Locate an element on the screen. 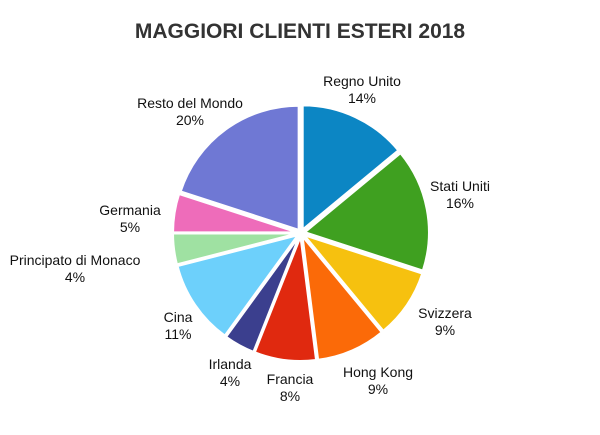 The width and height of the screenshot is (600, 435). slice-label: Germania 5% is located at coordinates (129, 219).